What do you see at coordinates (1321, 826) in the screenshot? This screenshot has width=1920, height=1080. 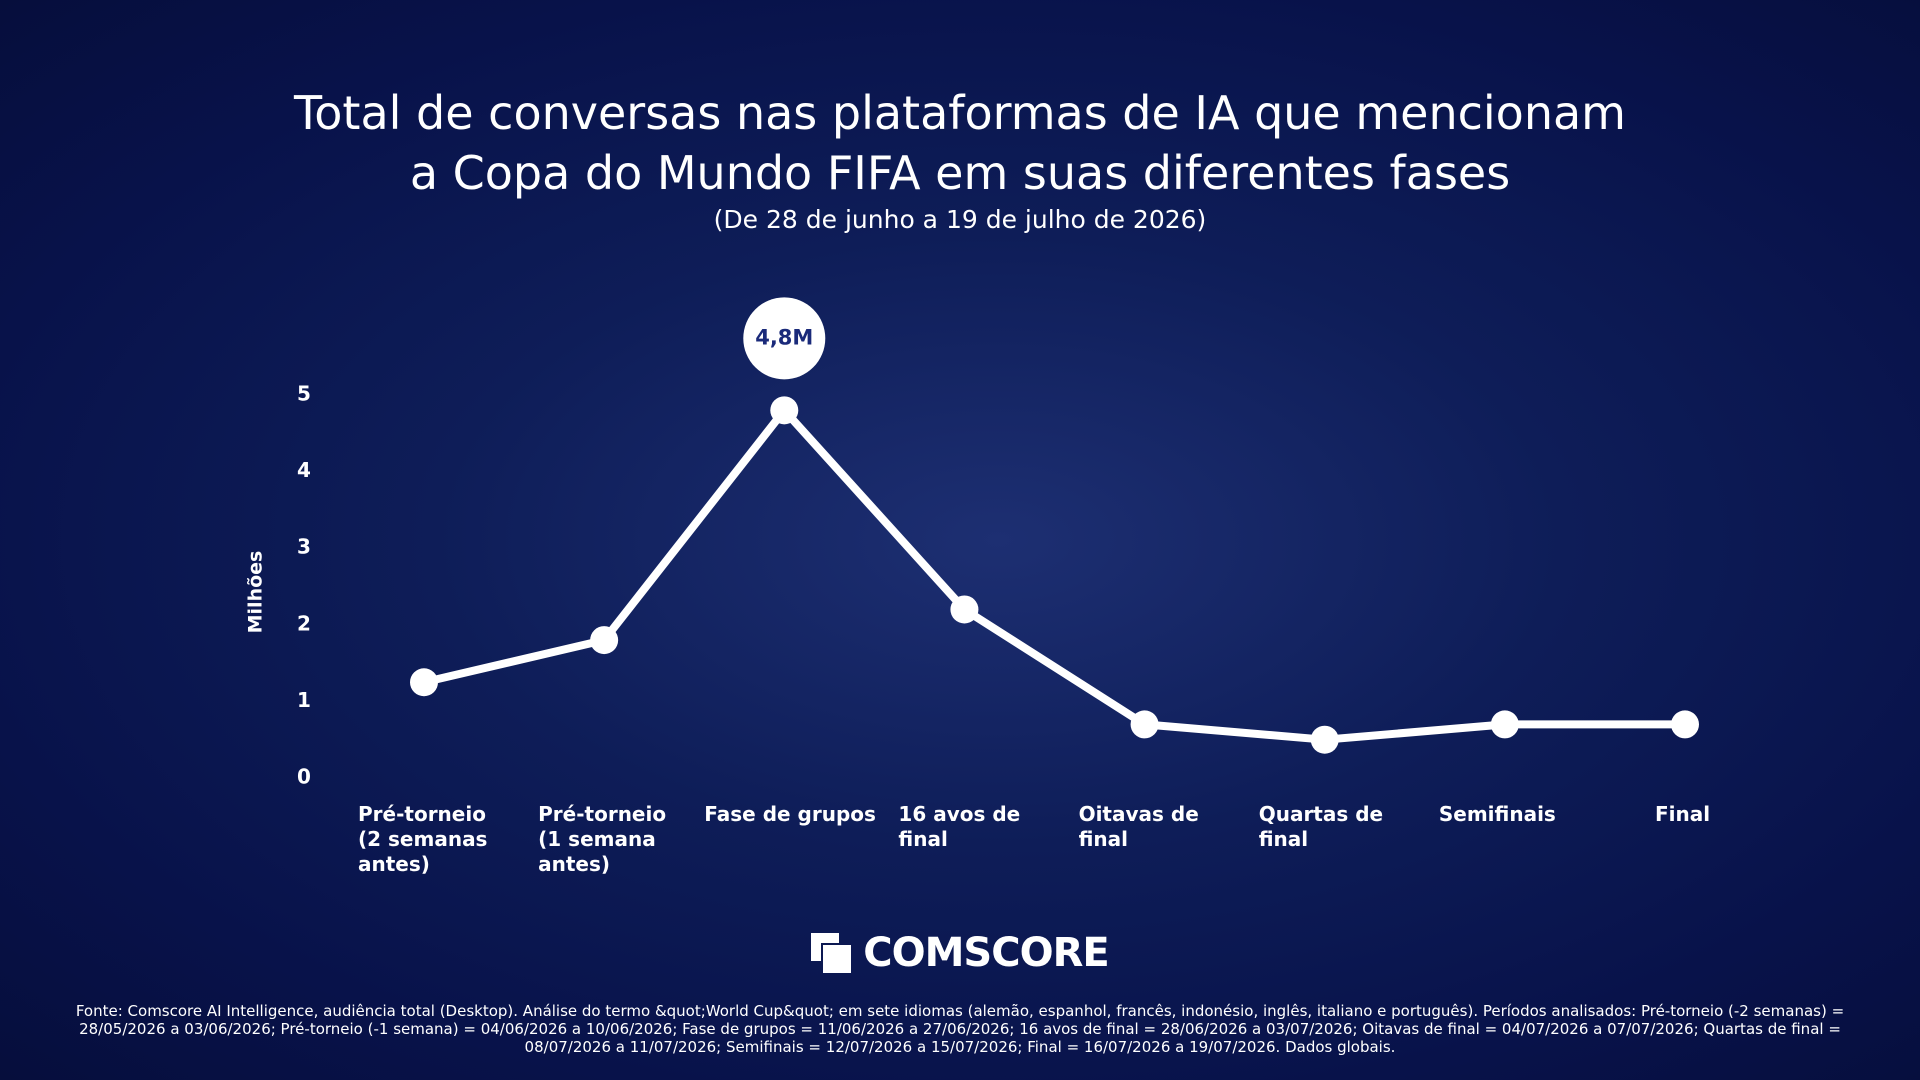 I see `x-tick-label: Quartas de final` at bounding box center [1321, 826].